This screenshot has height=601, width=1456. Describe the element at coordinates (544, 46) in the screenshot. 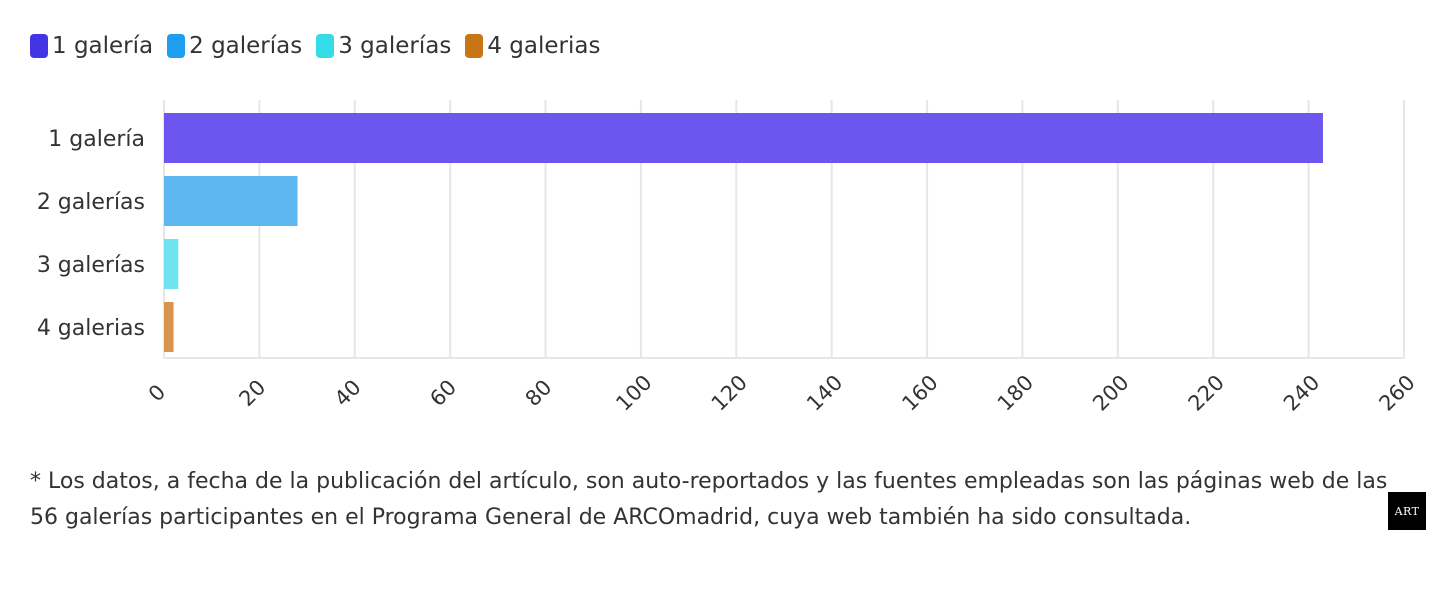

I see `legend-label-4-galerias: 4 galerias` at that location.